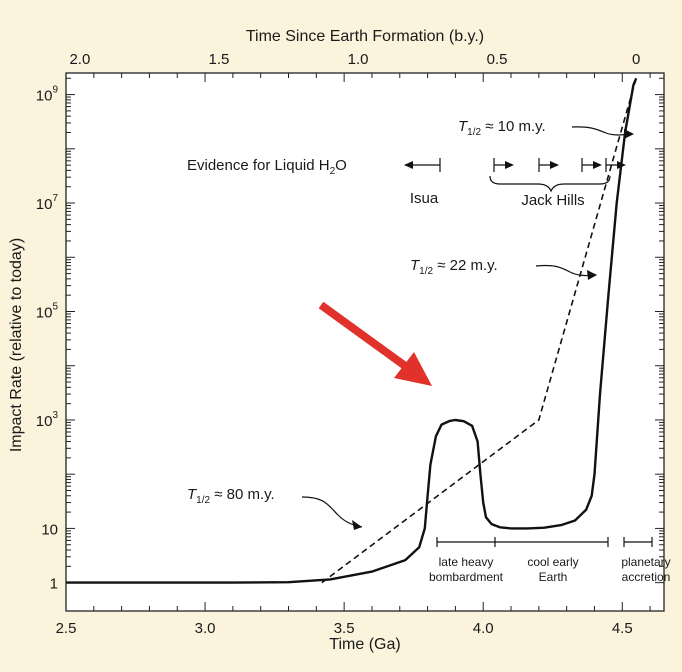 The height and width of the screenshot is (672, 682). I want to click on evidence-label: Evidence for Liquid H2O, so click(267, 167).